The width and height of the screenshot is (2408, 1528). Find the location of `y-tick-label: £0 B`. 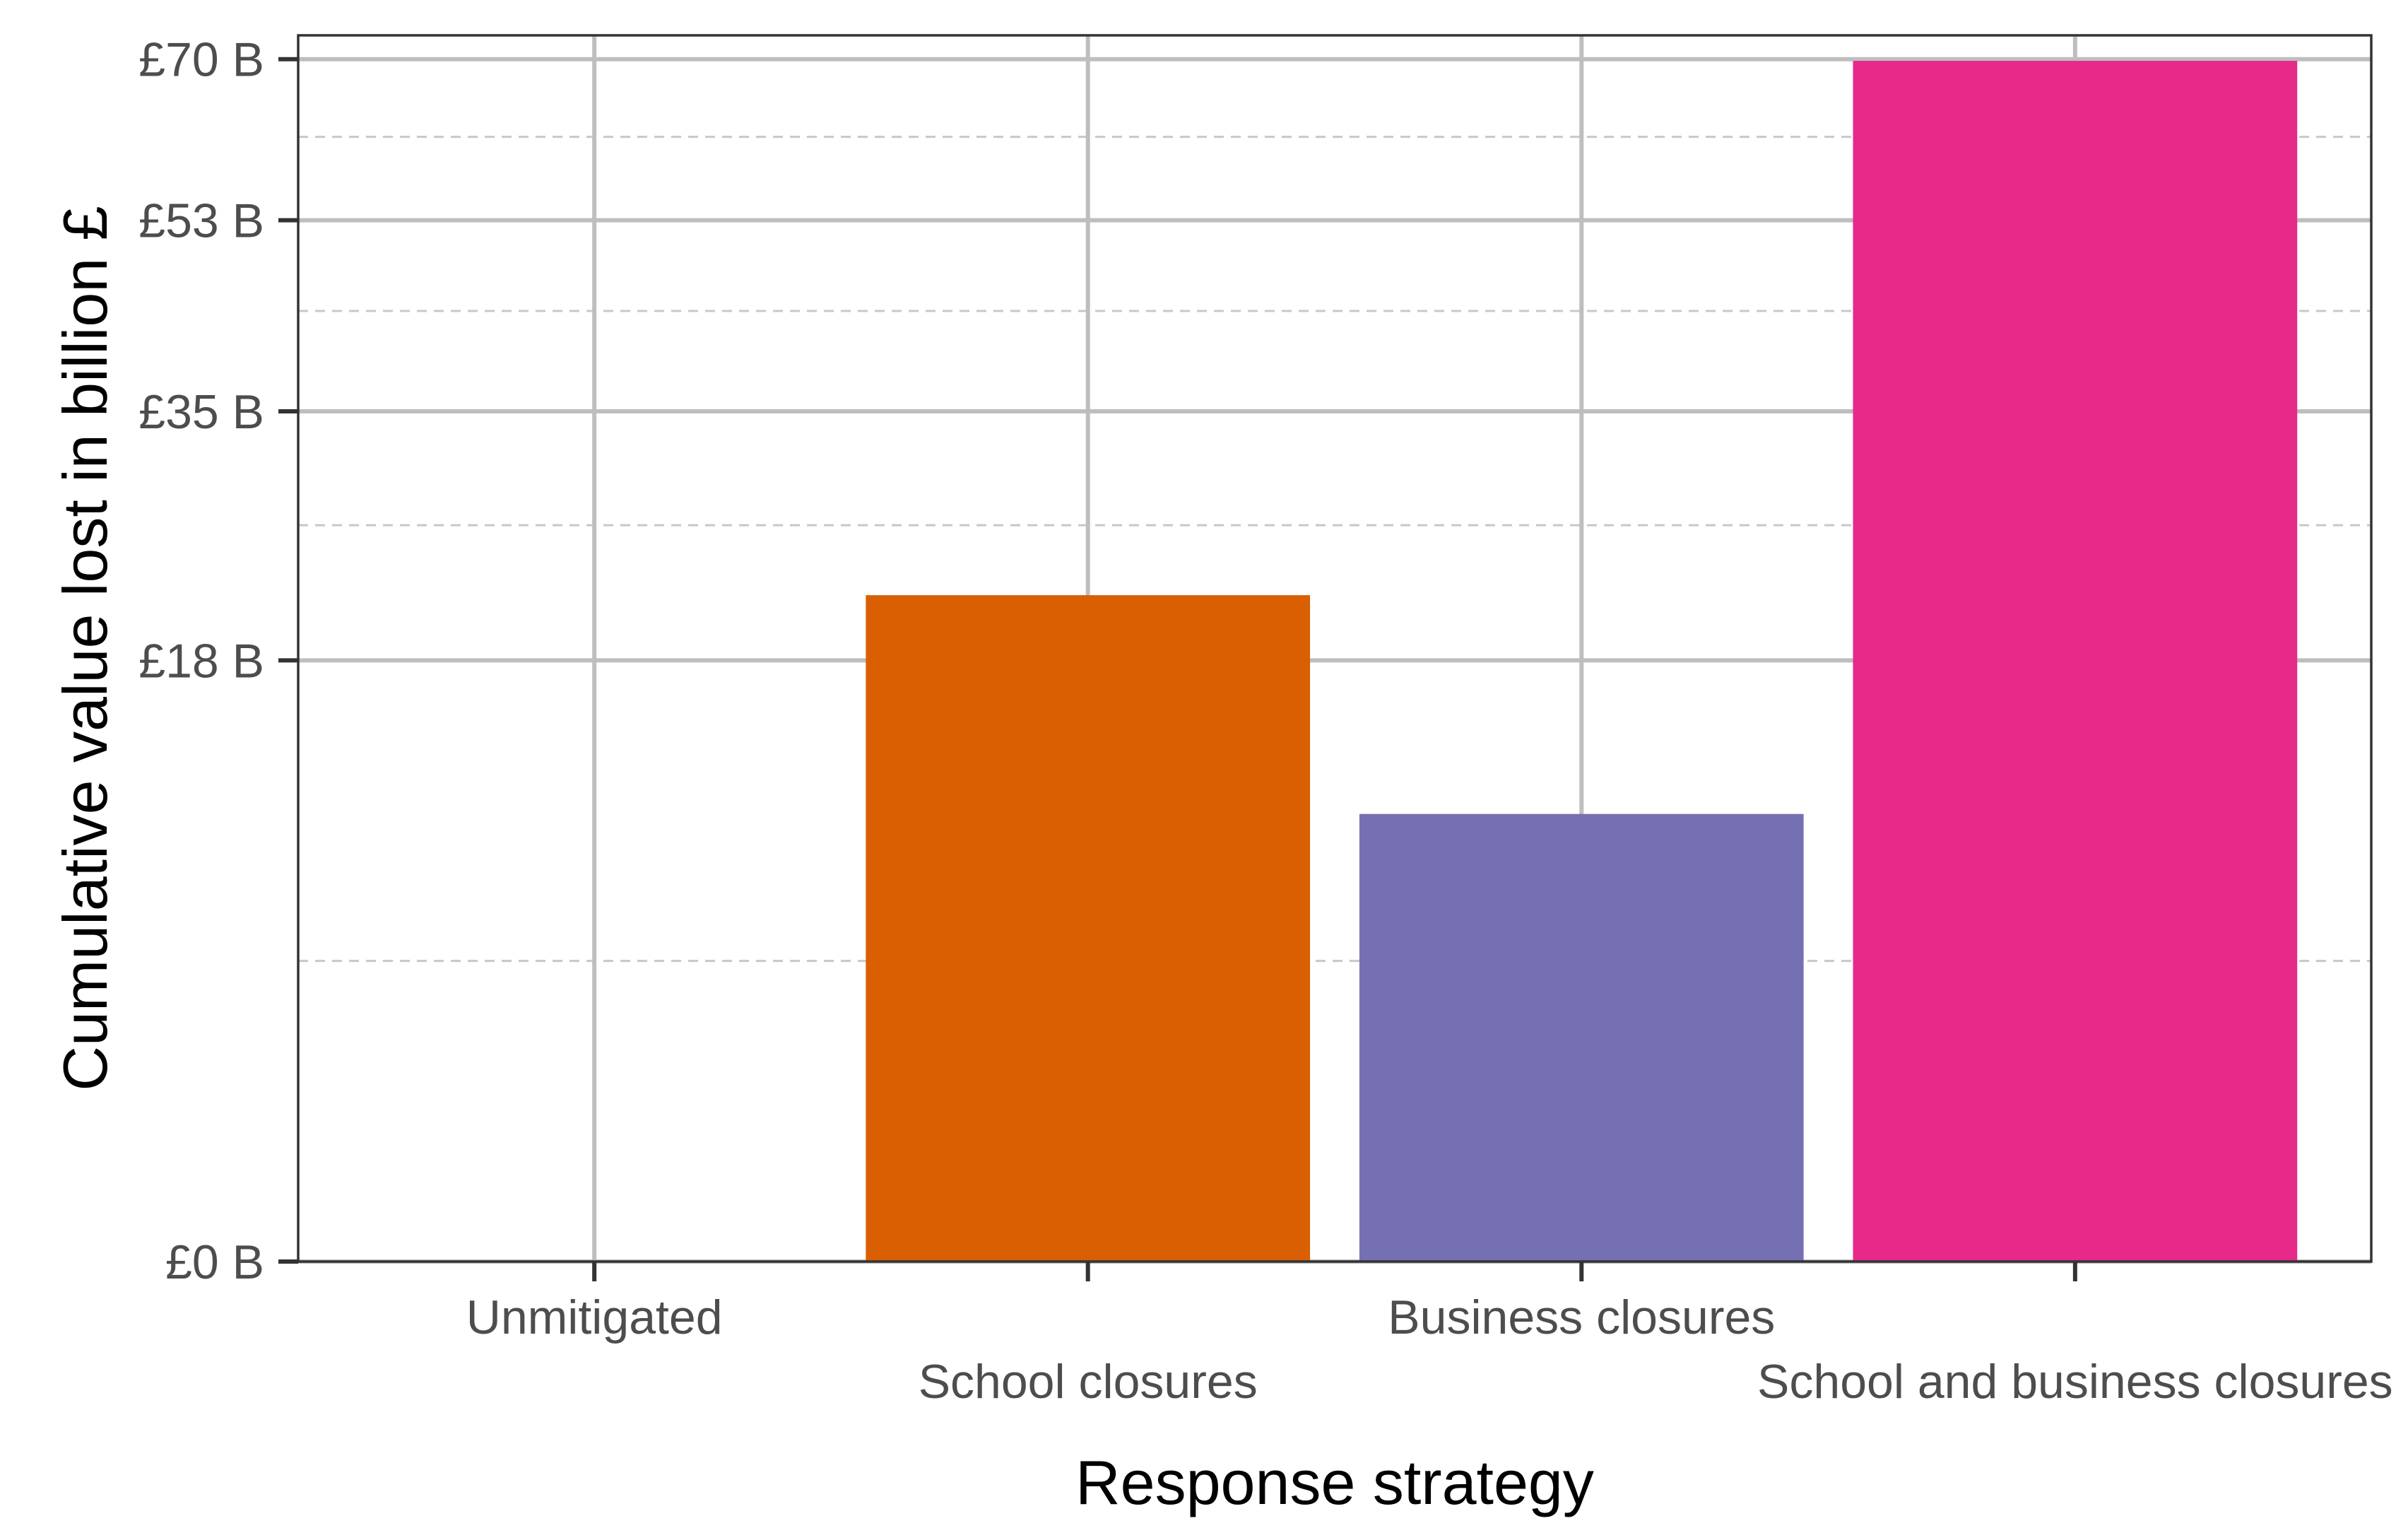

y-tick-label: £0 B is located at coordinates (214, 1262).